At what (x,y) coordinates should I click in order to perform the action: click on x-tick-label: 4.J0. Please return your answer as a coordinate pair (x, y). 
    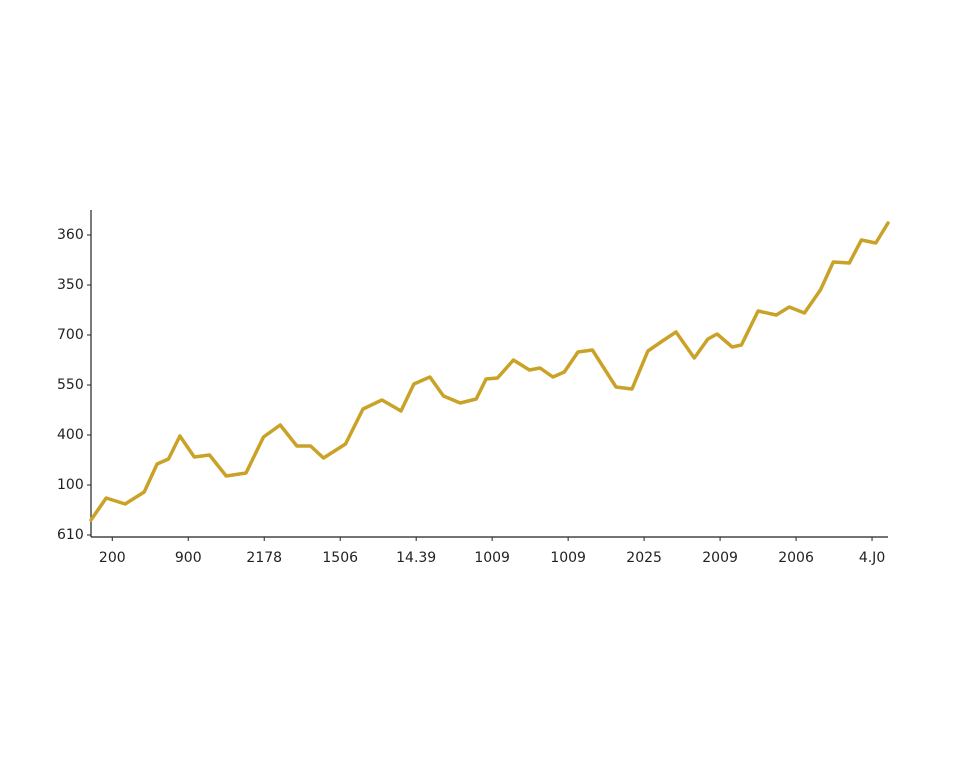
    Looking at the image, I should click on (872, 558).